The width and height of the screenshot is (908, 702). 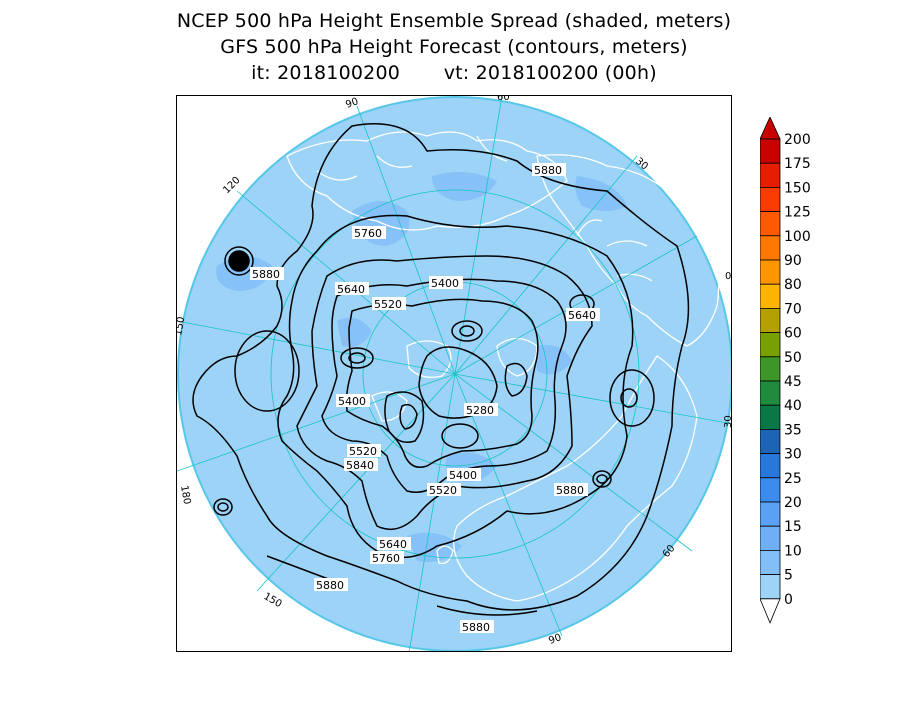 I want to click on coastline-japan, so click(x=445, y=555).